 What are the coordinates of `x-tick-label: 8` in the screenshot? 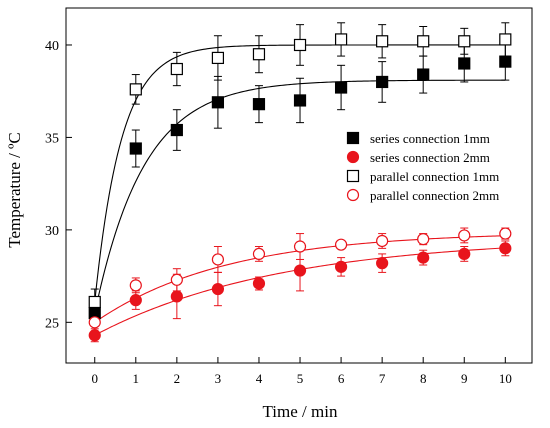 It's located at (423, 378).